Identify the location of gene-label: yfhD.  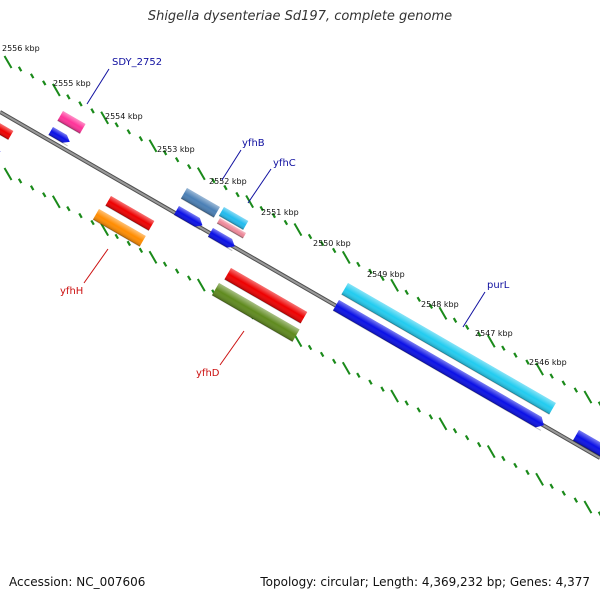
(208, 373).